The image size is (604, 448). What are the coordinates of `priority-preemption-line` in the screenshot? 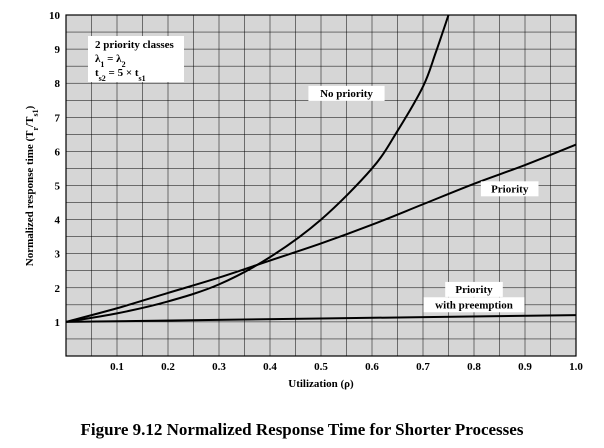 It's located at (321, 318).